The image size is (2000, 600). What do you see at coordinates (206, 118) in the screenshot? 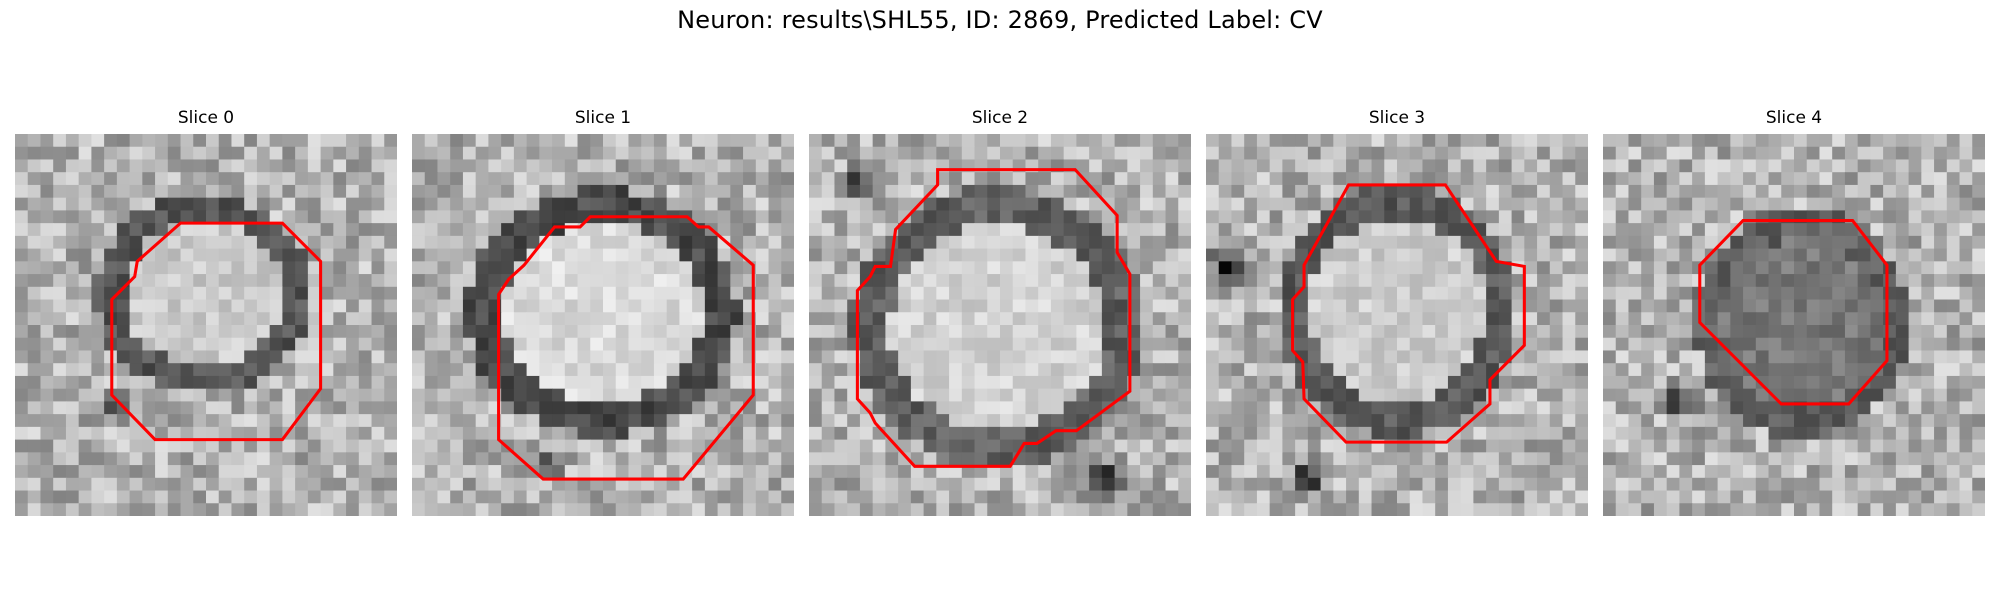
I see `slice-title: Slice 0` at bounding box center [206, 118].